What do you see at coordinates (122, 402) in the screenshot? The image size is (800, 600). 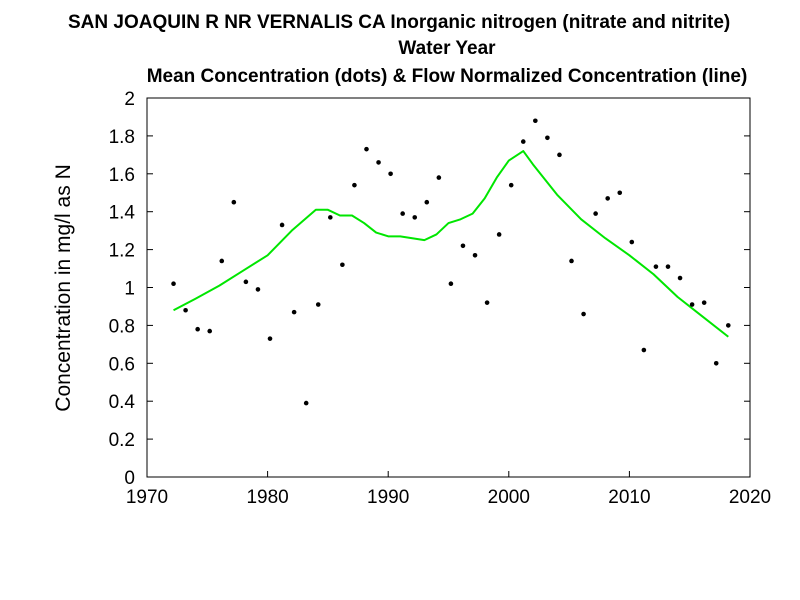 I see `y-tick-label: 0.4` at bounding box center [122, 402].